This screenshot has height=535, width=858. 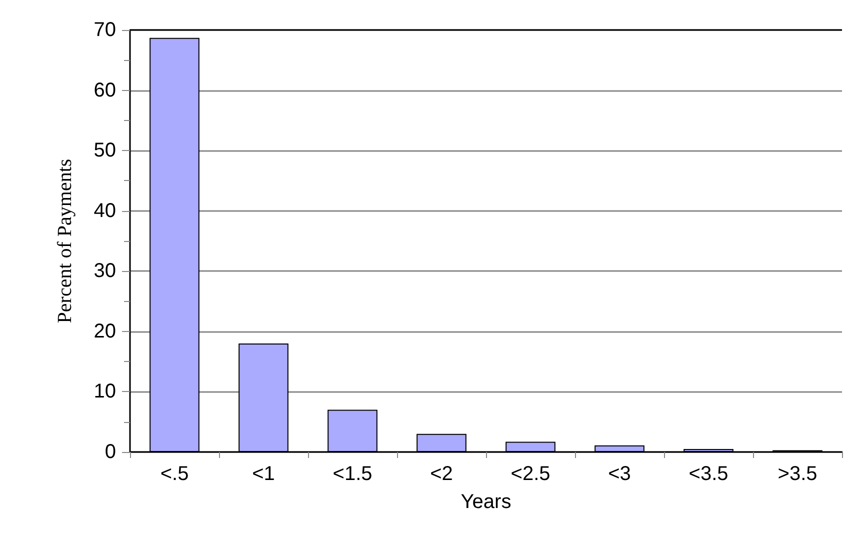 What do you see at coordinates (708, 474) in the screenshot?
I see `x-tick-label: <3.5` at bounding box center [708, 474].